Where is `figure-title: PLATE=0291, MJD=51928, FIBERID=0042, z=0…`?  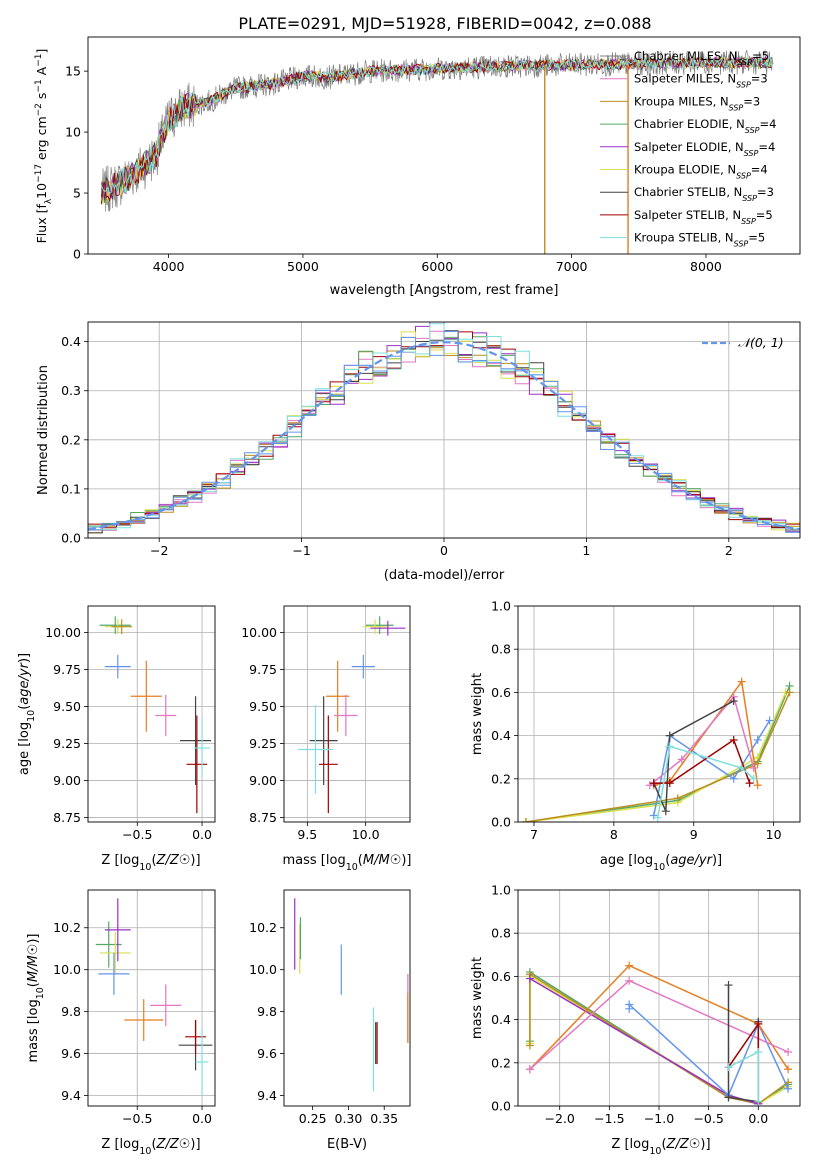 figure-title: PLATE=0291, MJD=51928, FIBERID=0042, z=0… is located at coordinates (444, 23).